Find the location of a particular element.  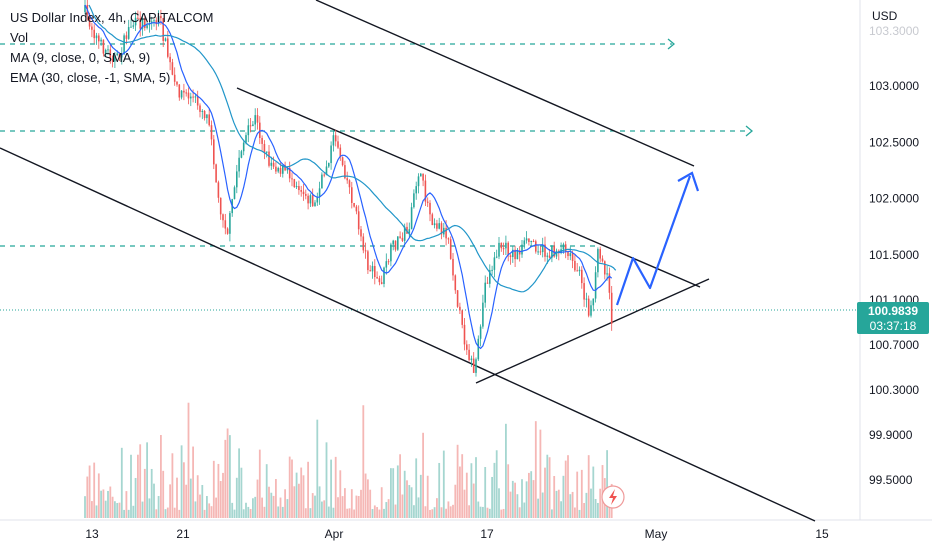

ema-legend: EMA (30, close, -1, SMA, 5) is located at coordinates (90, 77).